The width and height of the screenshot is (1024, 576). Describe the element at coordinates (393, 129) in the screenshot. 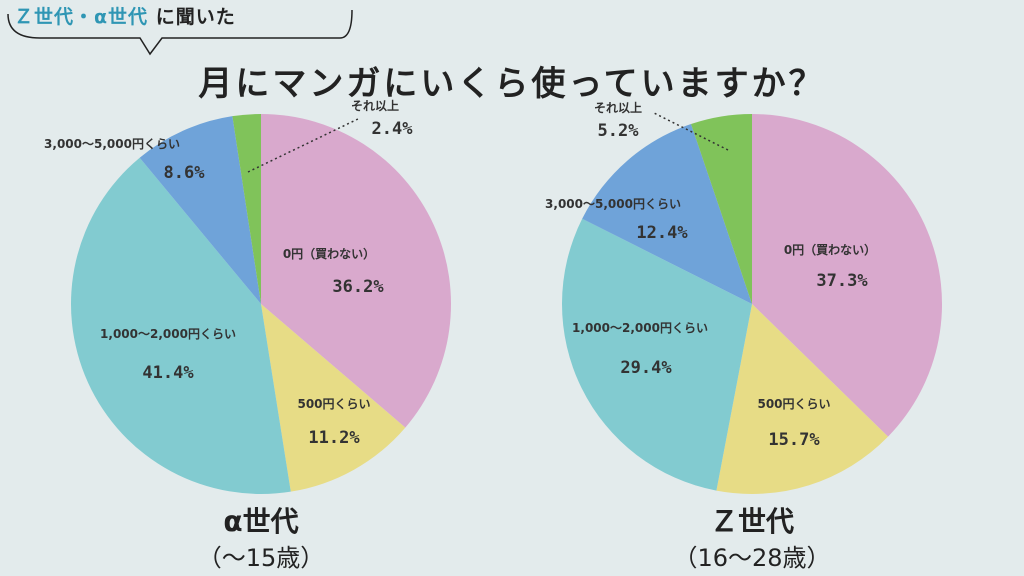

I see `alpha-slice-value-4: 2.4%` at that location.